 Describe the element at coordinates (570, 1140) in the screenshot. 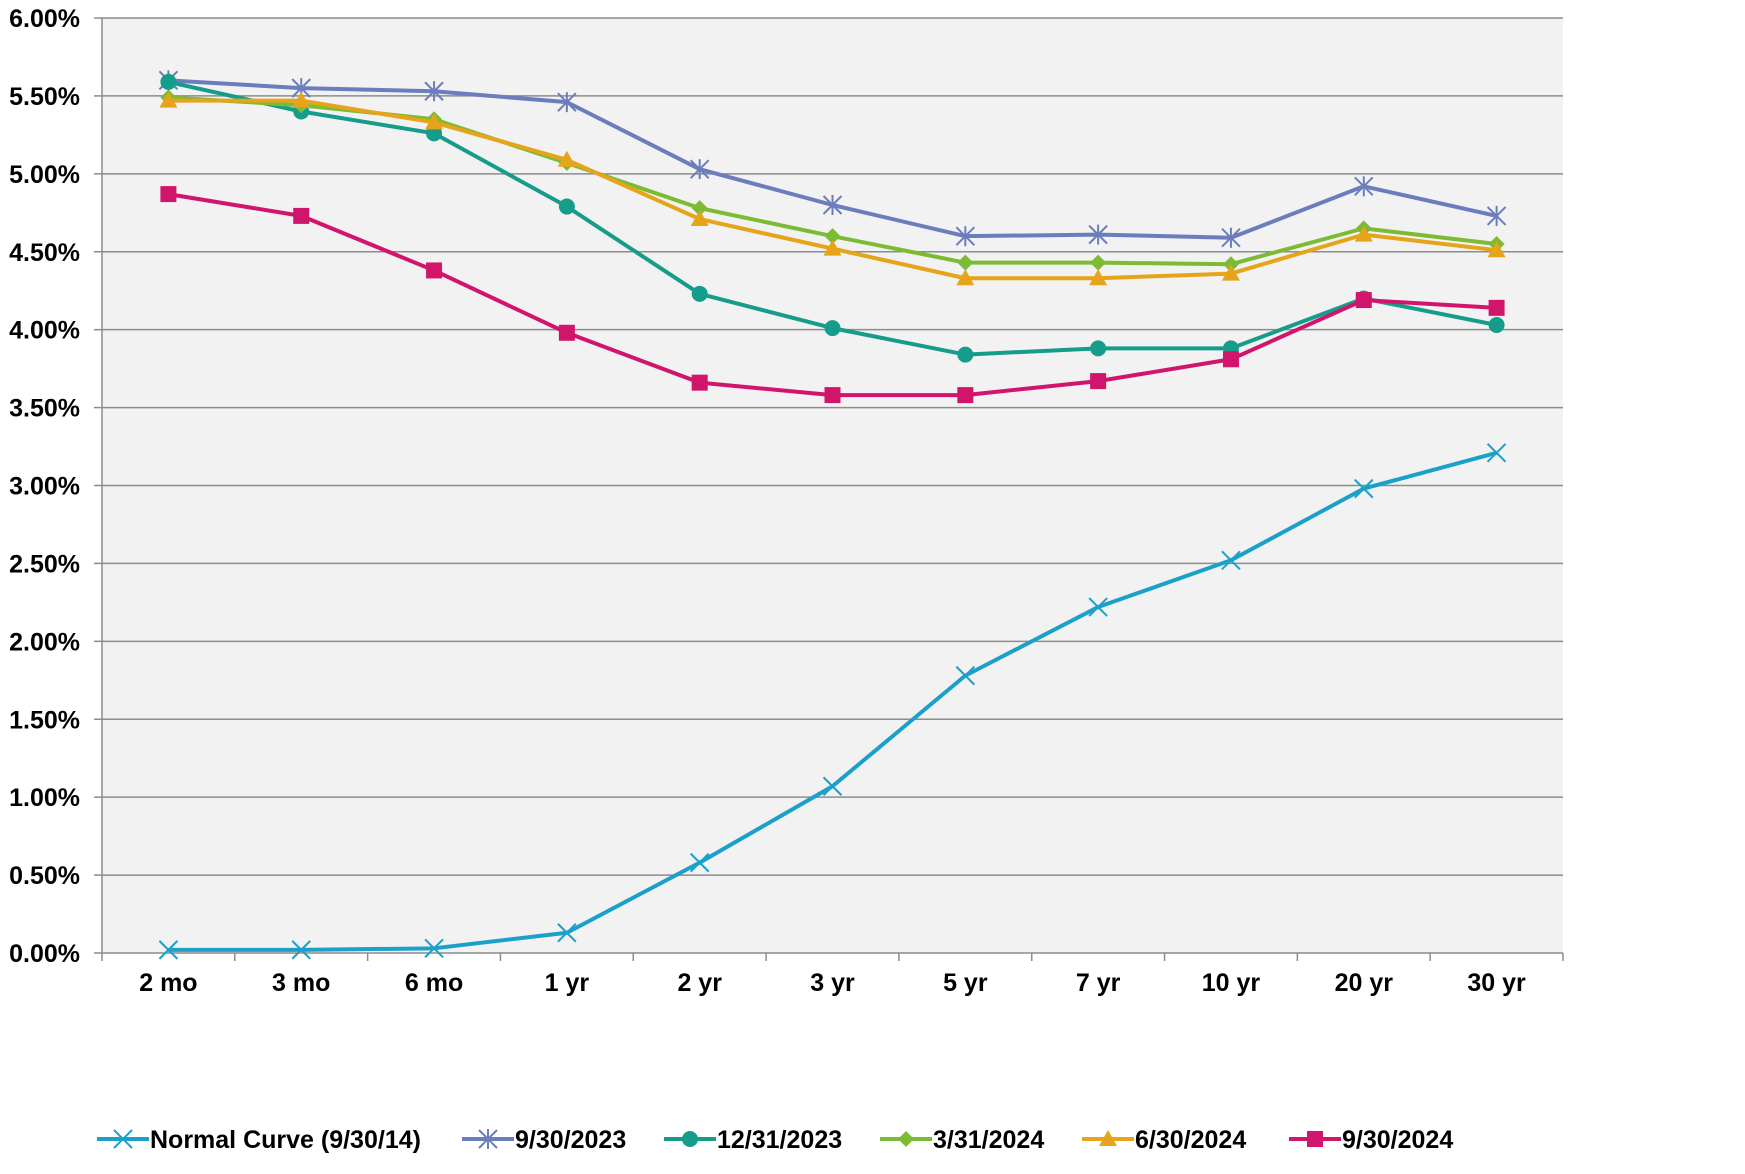

I see `legend-label: 9/30/2023` at that location.